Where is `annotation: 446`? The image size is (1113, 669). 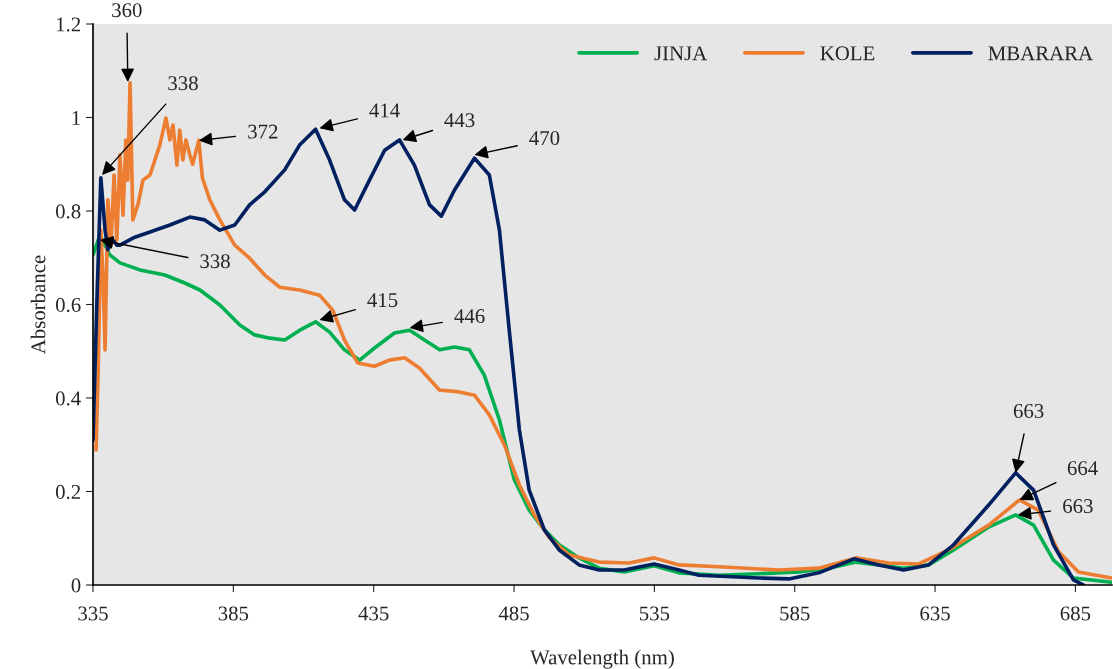 annotation: 446 is located at coordinates (469, 316).